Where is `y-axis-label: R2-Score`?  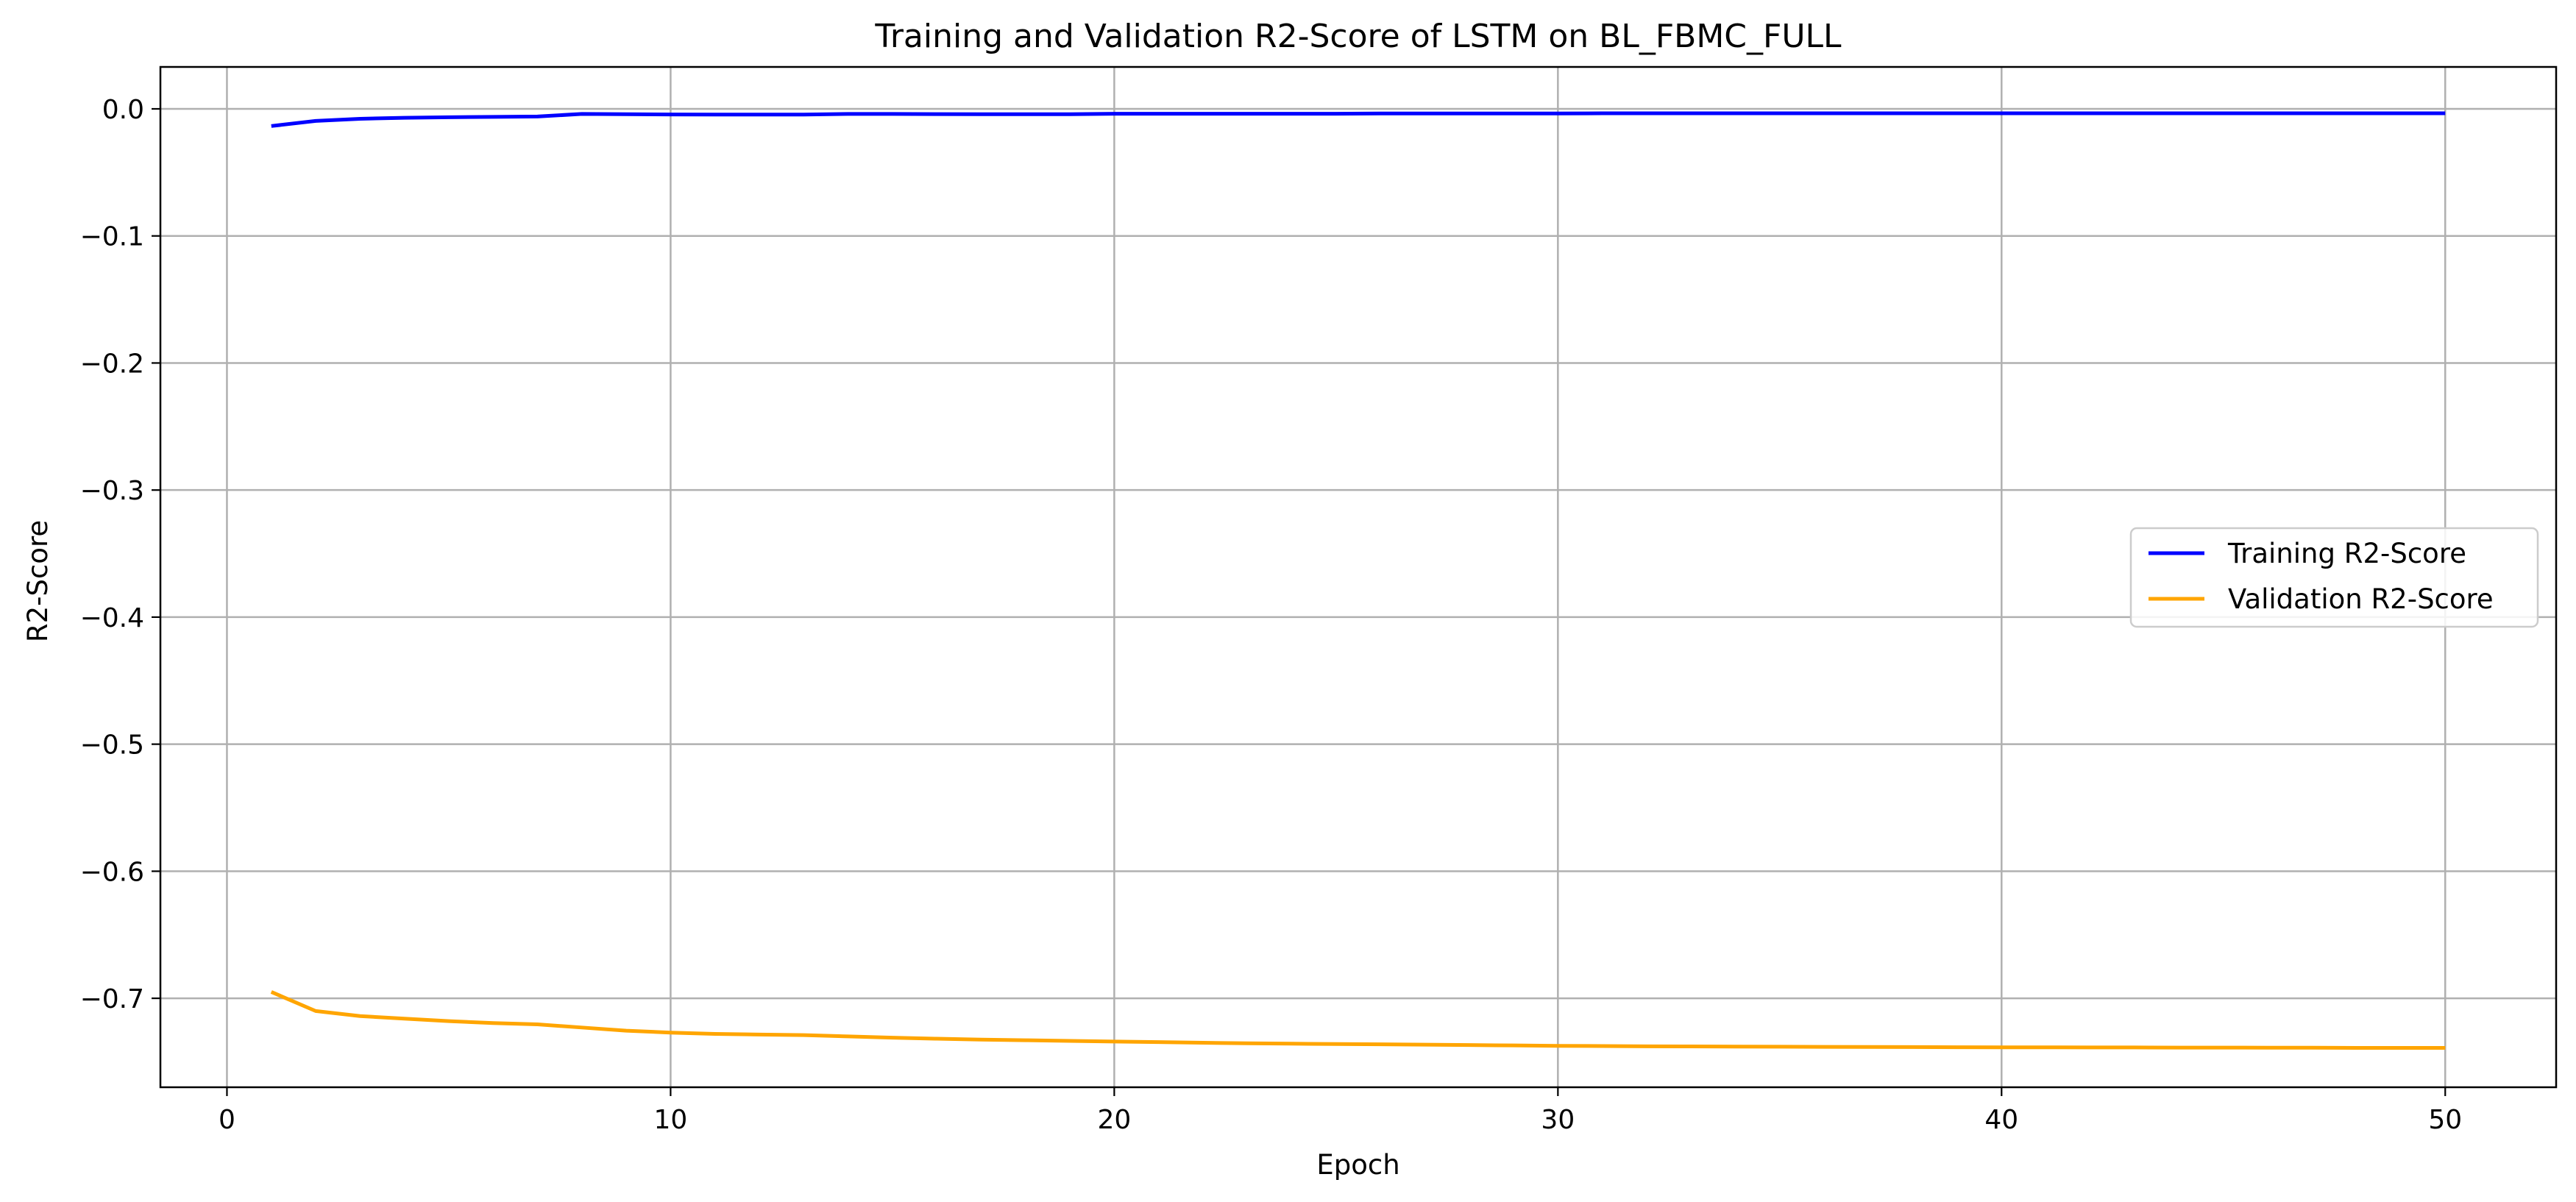 y-axis-label: R2-Score is located at coordinates (38, 581).